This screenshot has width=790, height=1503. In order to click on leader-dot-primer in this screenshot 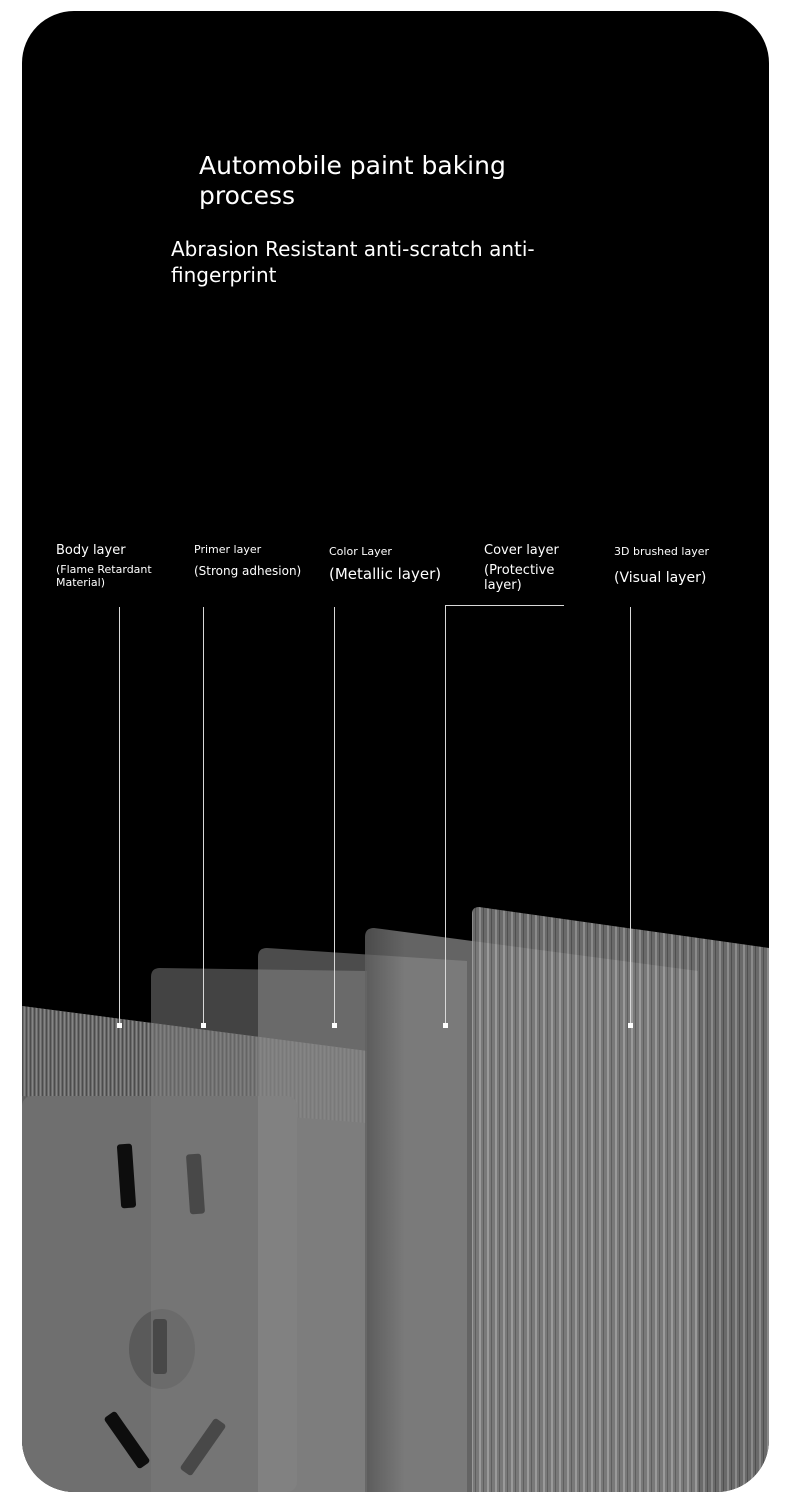, I will do `click(203, 1025)`.